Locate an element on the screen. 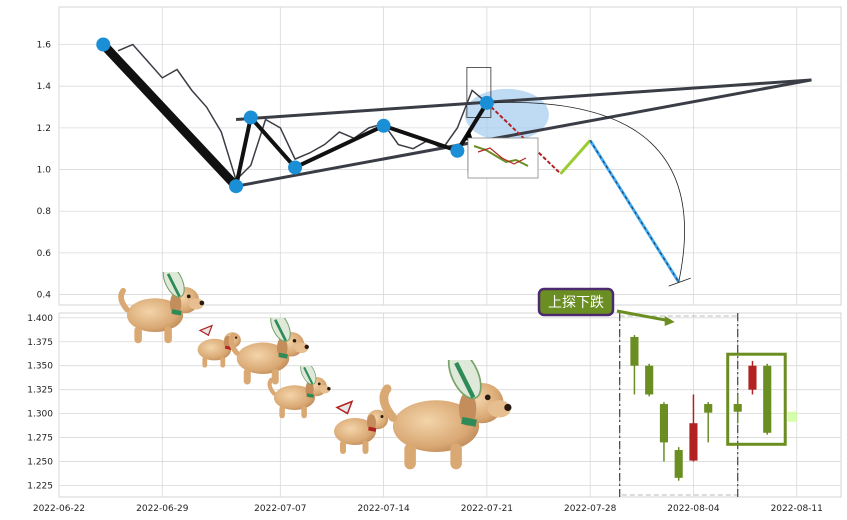  top-y-tick-label: 0.4 is located at coordinates (44, 296).